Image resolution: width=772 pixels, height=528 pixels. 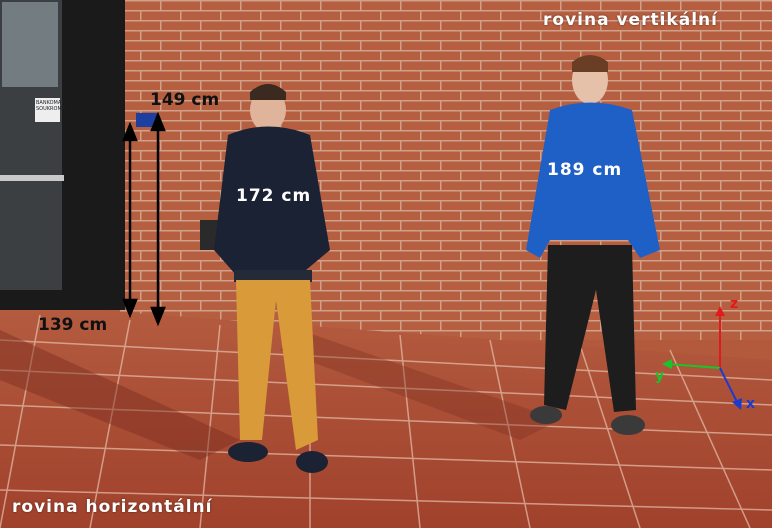 I want to click on door-sign-text: BANKOMAT SOUKROMÁ, so click(x=51, y=106).